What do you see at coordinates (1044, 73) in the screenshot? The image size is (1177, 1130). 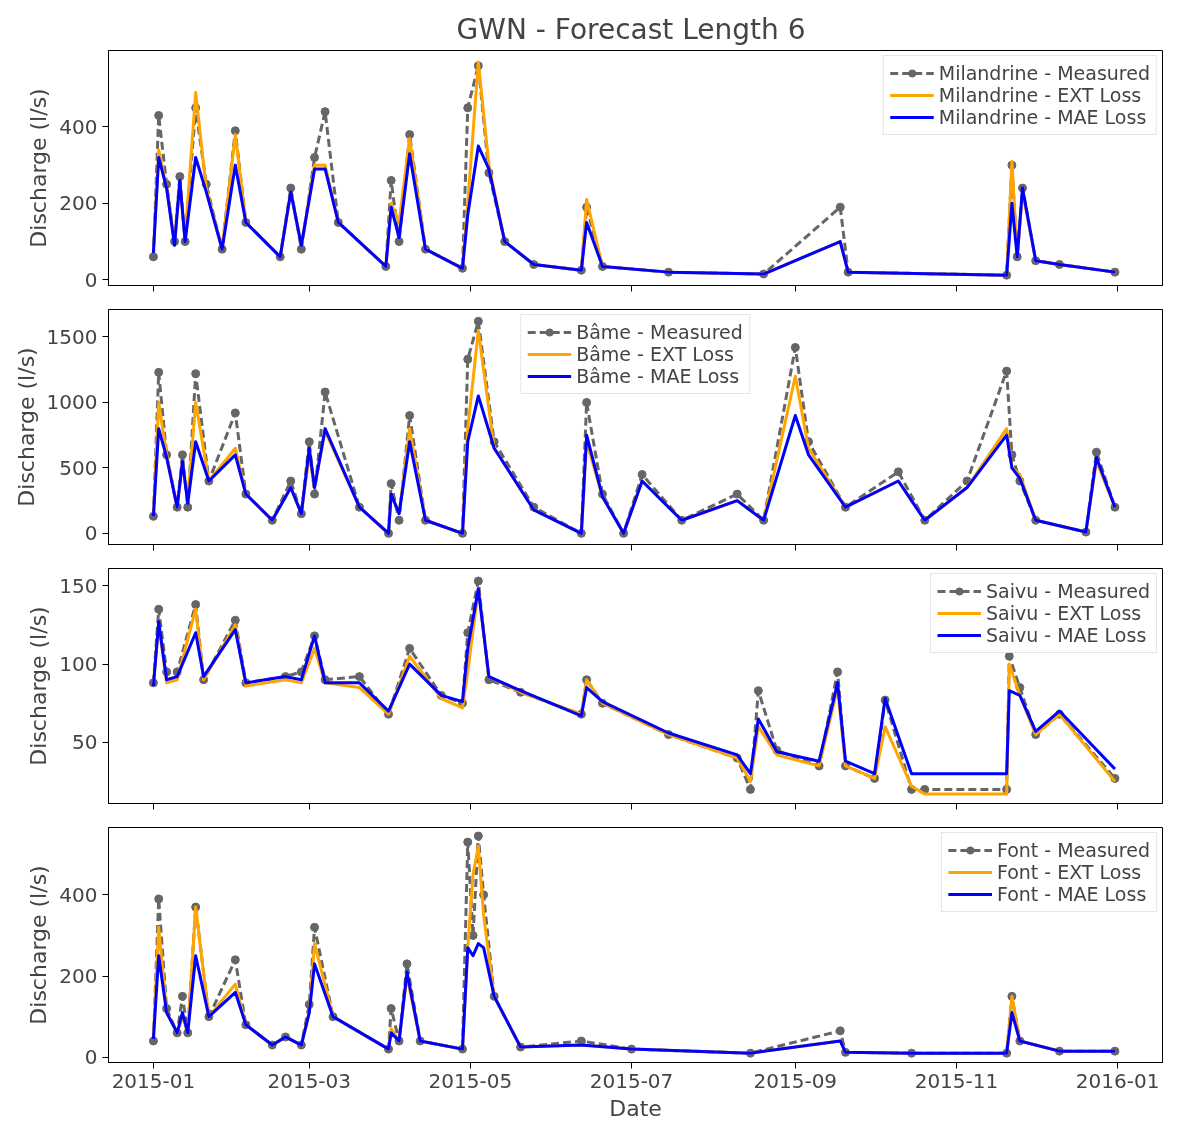 I see `legend-label: Milandrine - Measured` at bounding box center [1044, 73].